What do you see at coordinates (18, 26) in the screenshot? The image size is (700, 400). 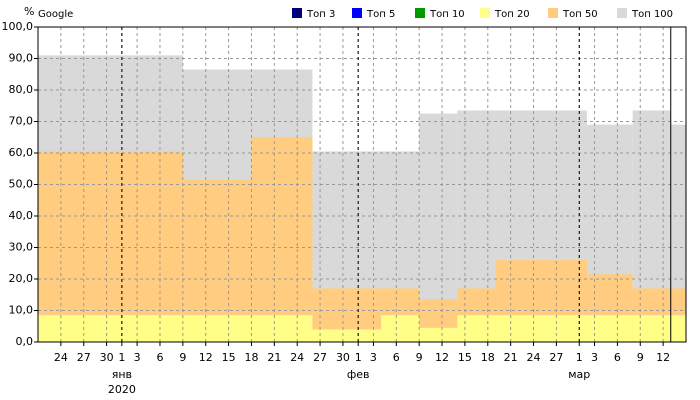 I see `y-tick-label: 100,0` at bounding box center [18, 26].